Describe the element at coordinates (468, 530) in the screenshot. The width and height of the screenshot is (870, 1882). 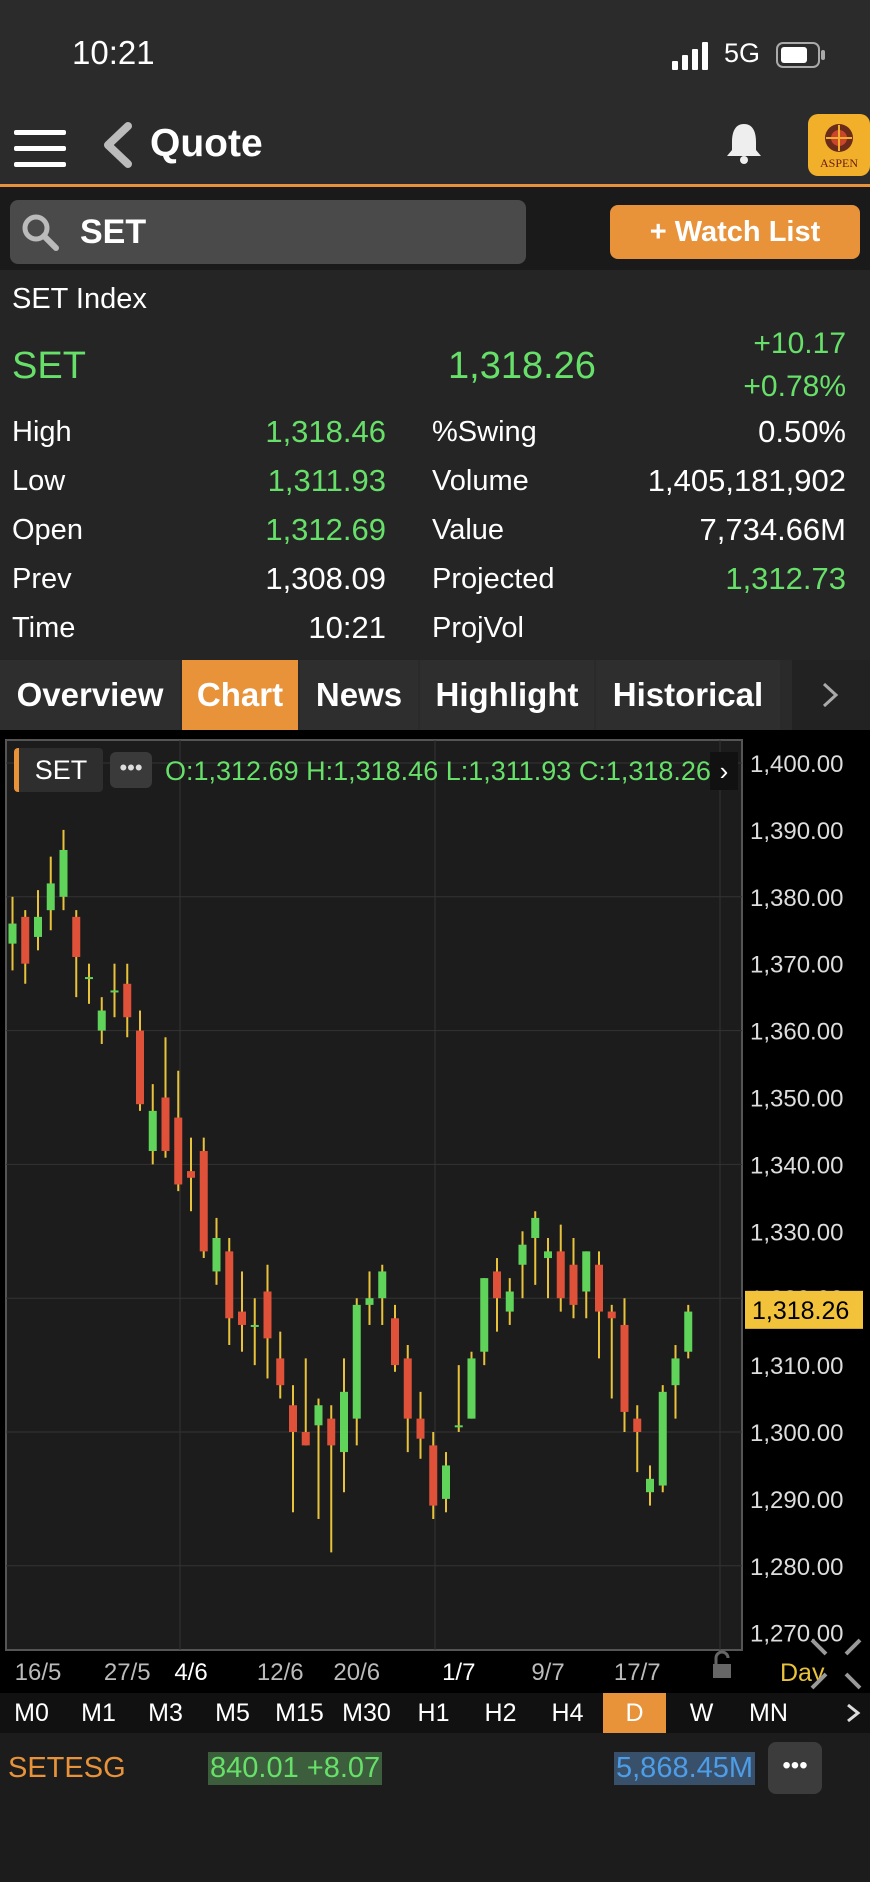
I see `stat-label: Value` at that location.